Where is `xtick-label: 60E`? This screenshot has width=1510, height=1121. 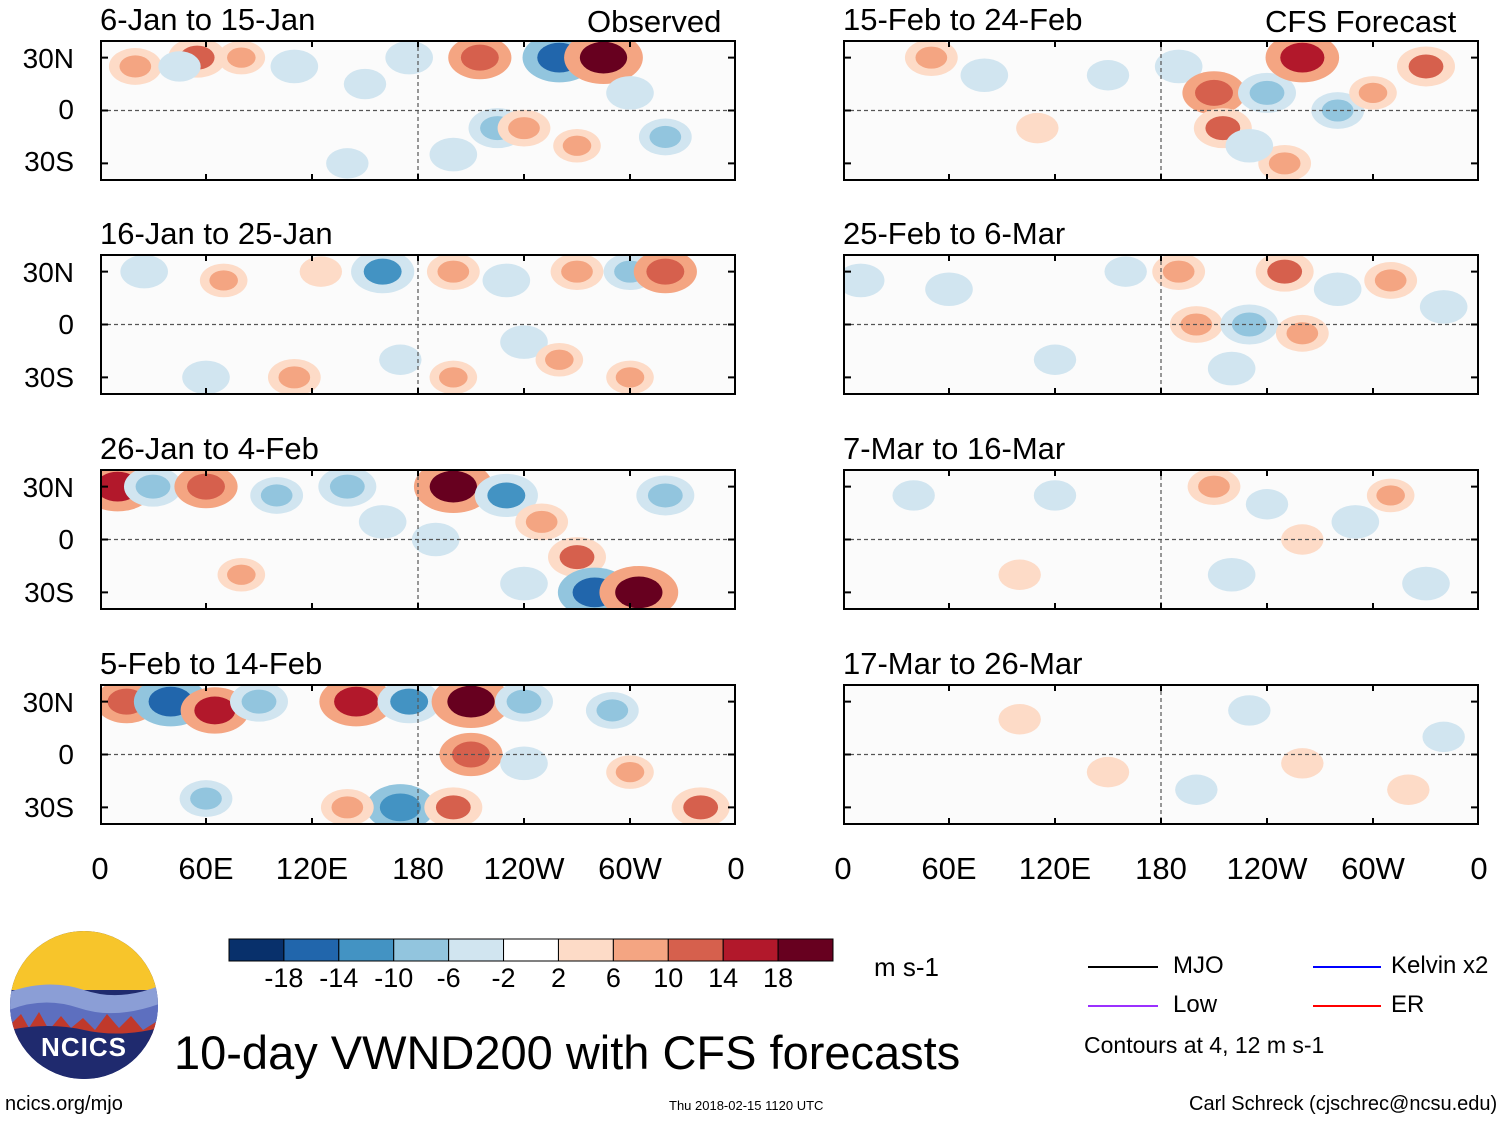 xtick-label: 60E is located at coordinates (949, 868).